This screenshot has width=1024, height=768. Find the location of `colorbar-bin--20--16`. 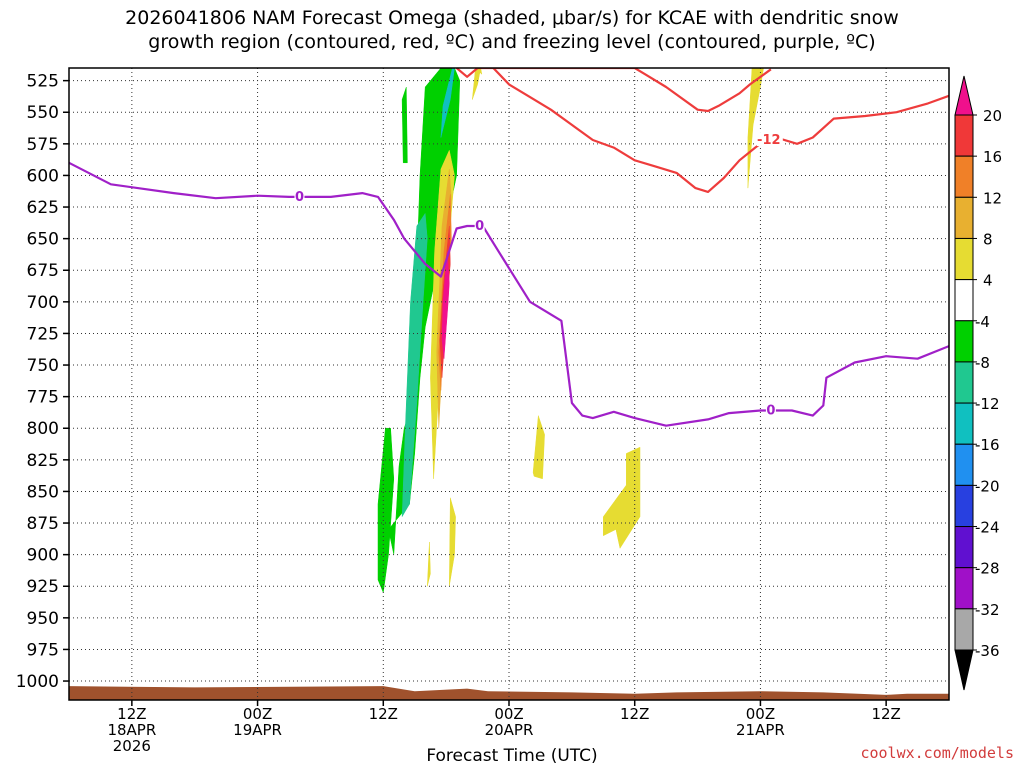

colorbar-bin--20--16 is located at coordinates (964, 464).